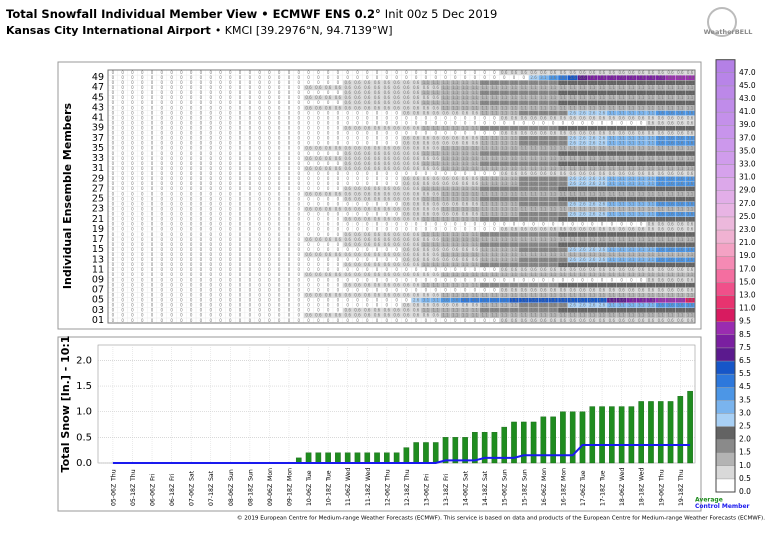 The height and width of the screenshot is (541, 769). What do you see at coordinates (641, 300) in the screenshot?
I see `cell-value: 7.6` at bounding box center [641, 300].